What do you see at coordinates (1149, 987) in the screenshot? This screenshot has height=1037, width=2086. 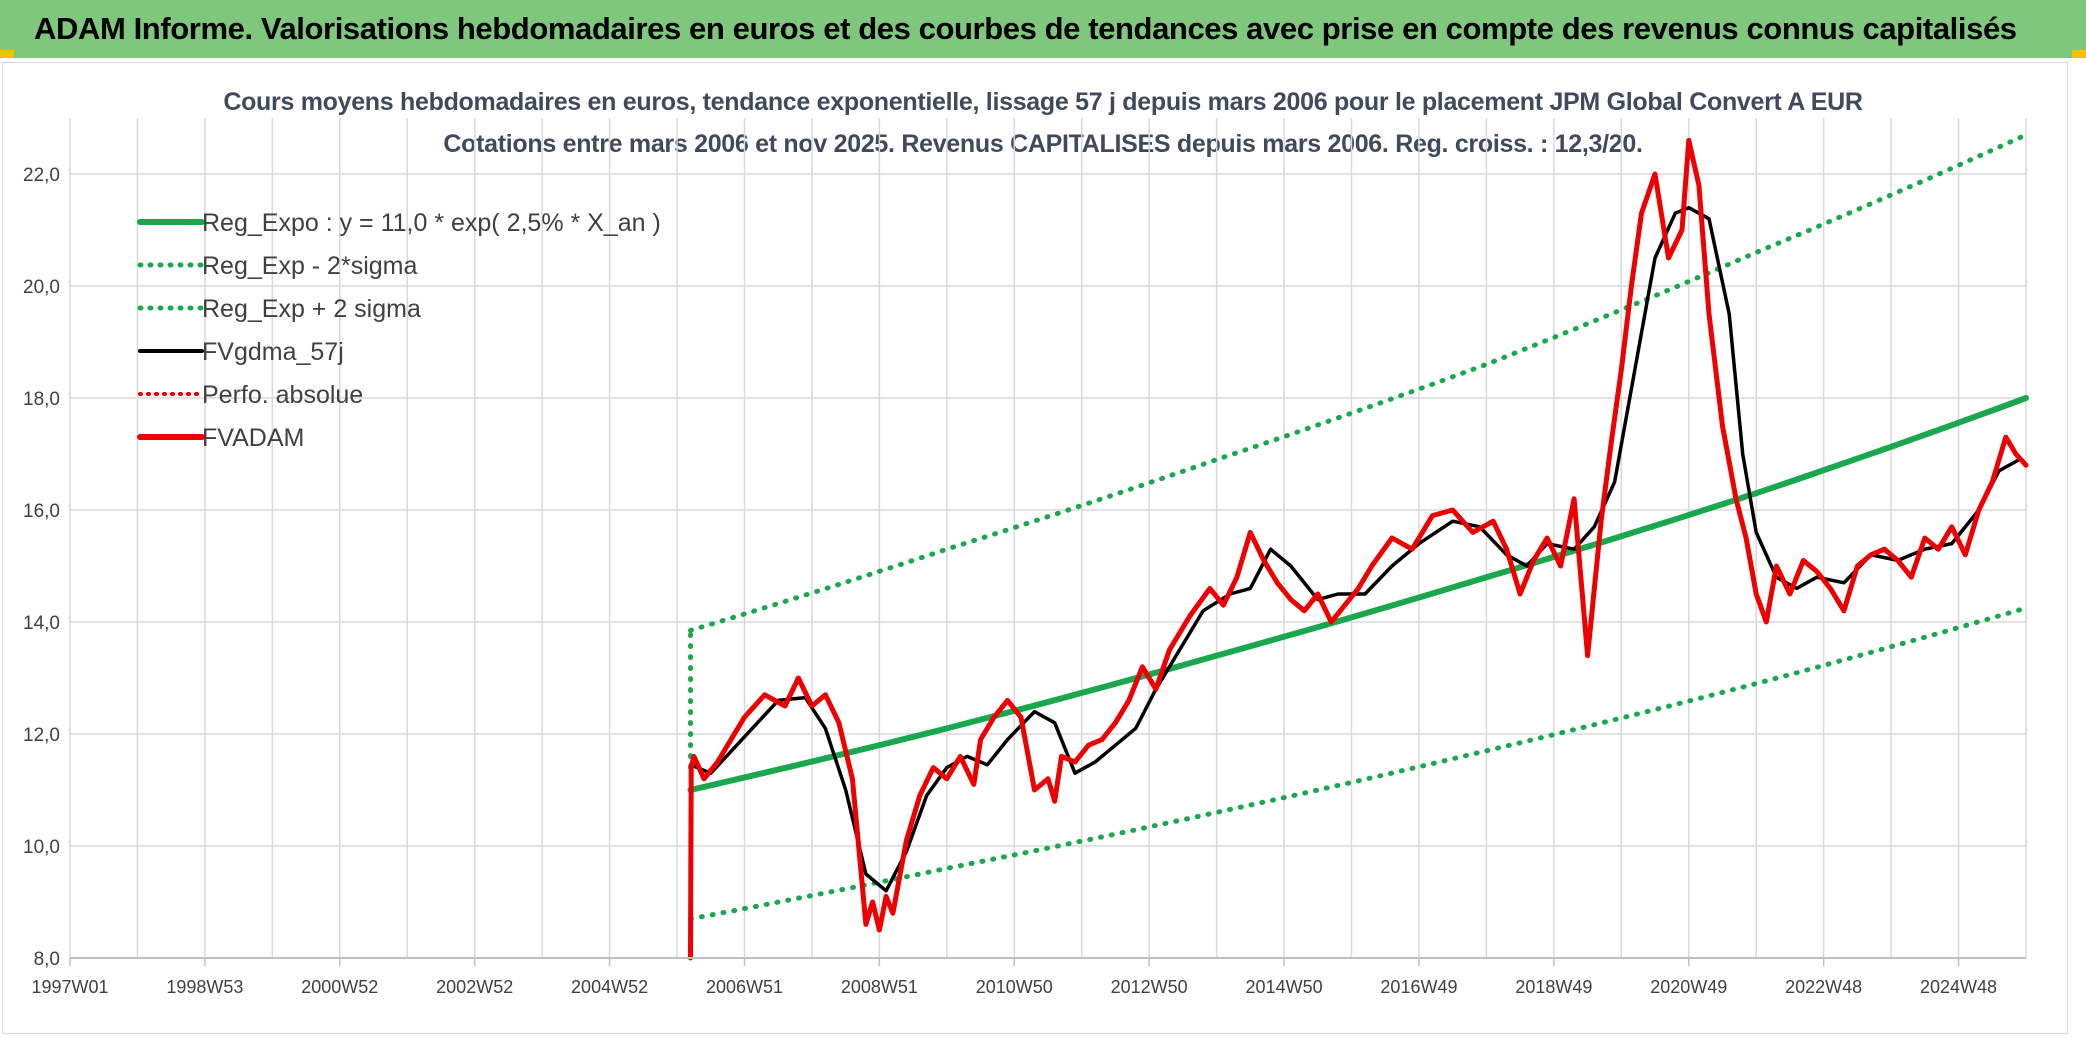 I see `x-tick-label: 2012W50` at bounding box center [1149, 987].